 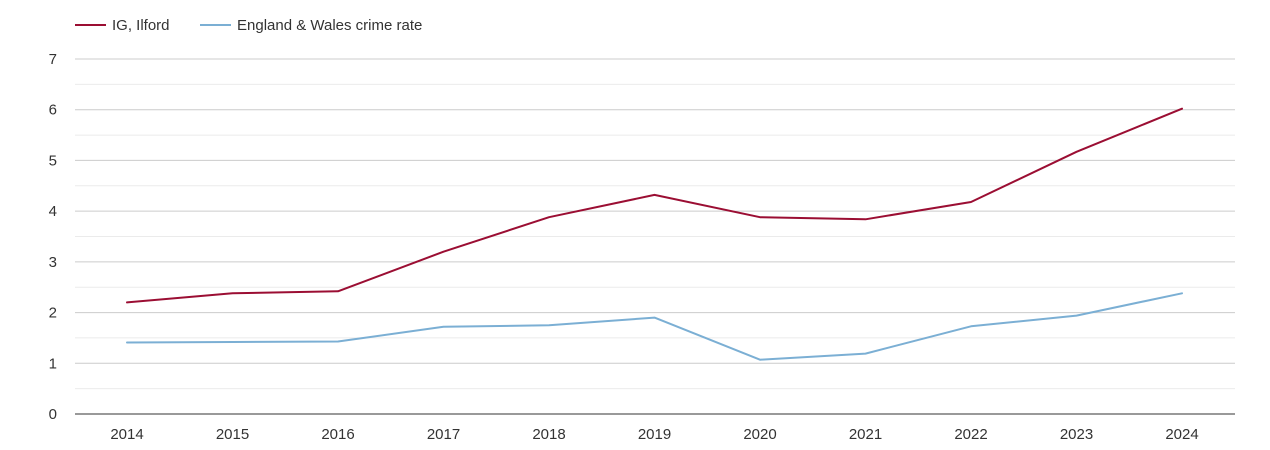 I want to click on y-tick-label: 1, so click(x=53, y=363).